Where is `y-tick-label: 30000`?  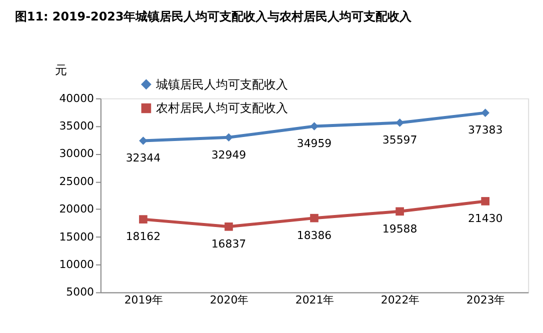 y-tick-label: 30000 is located at coordinates (76, 153).